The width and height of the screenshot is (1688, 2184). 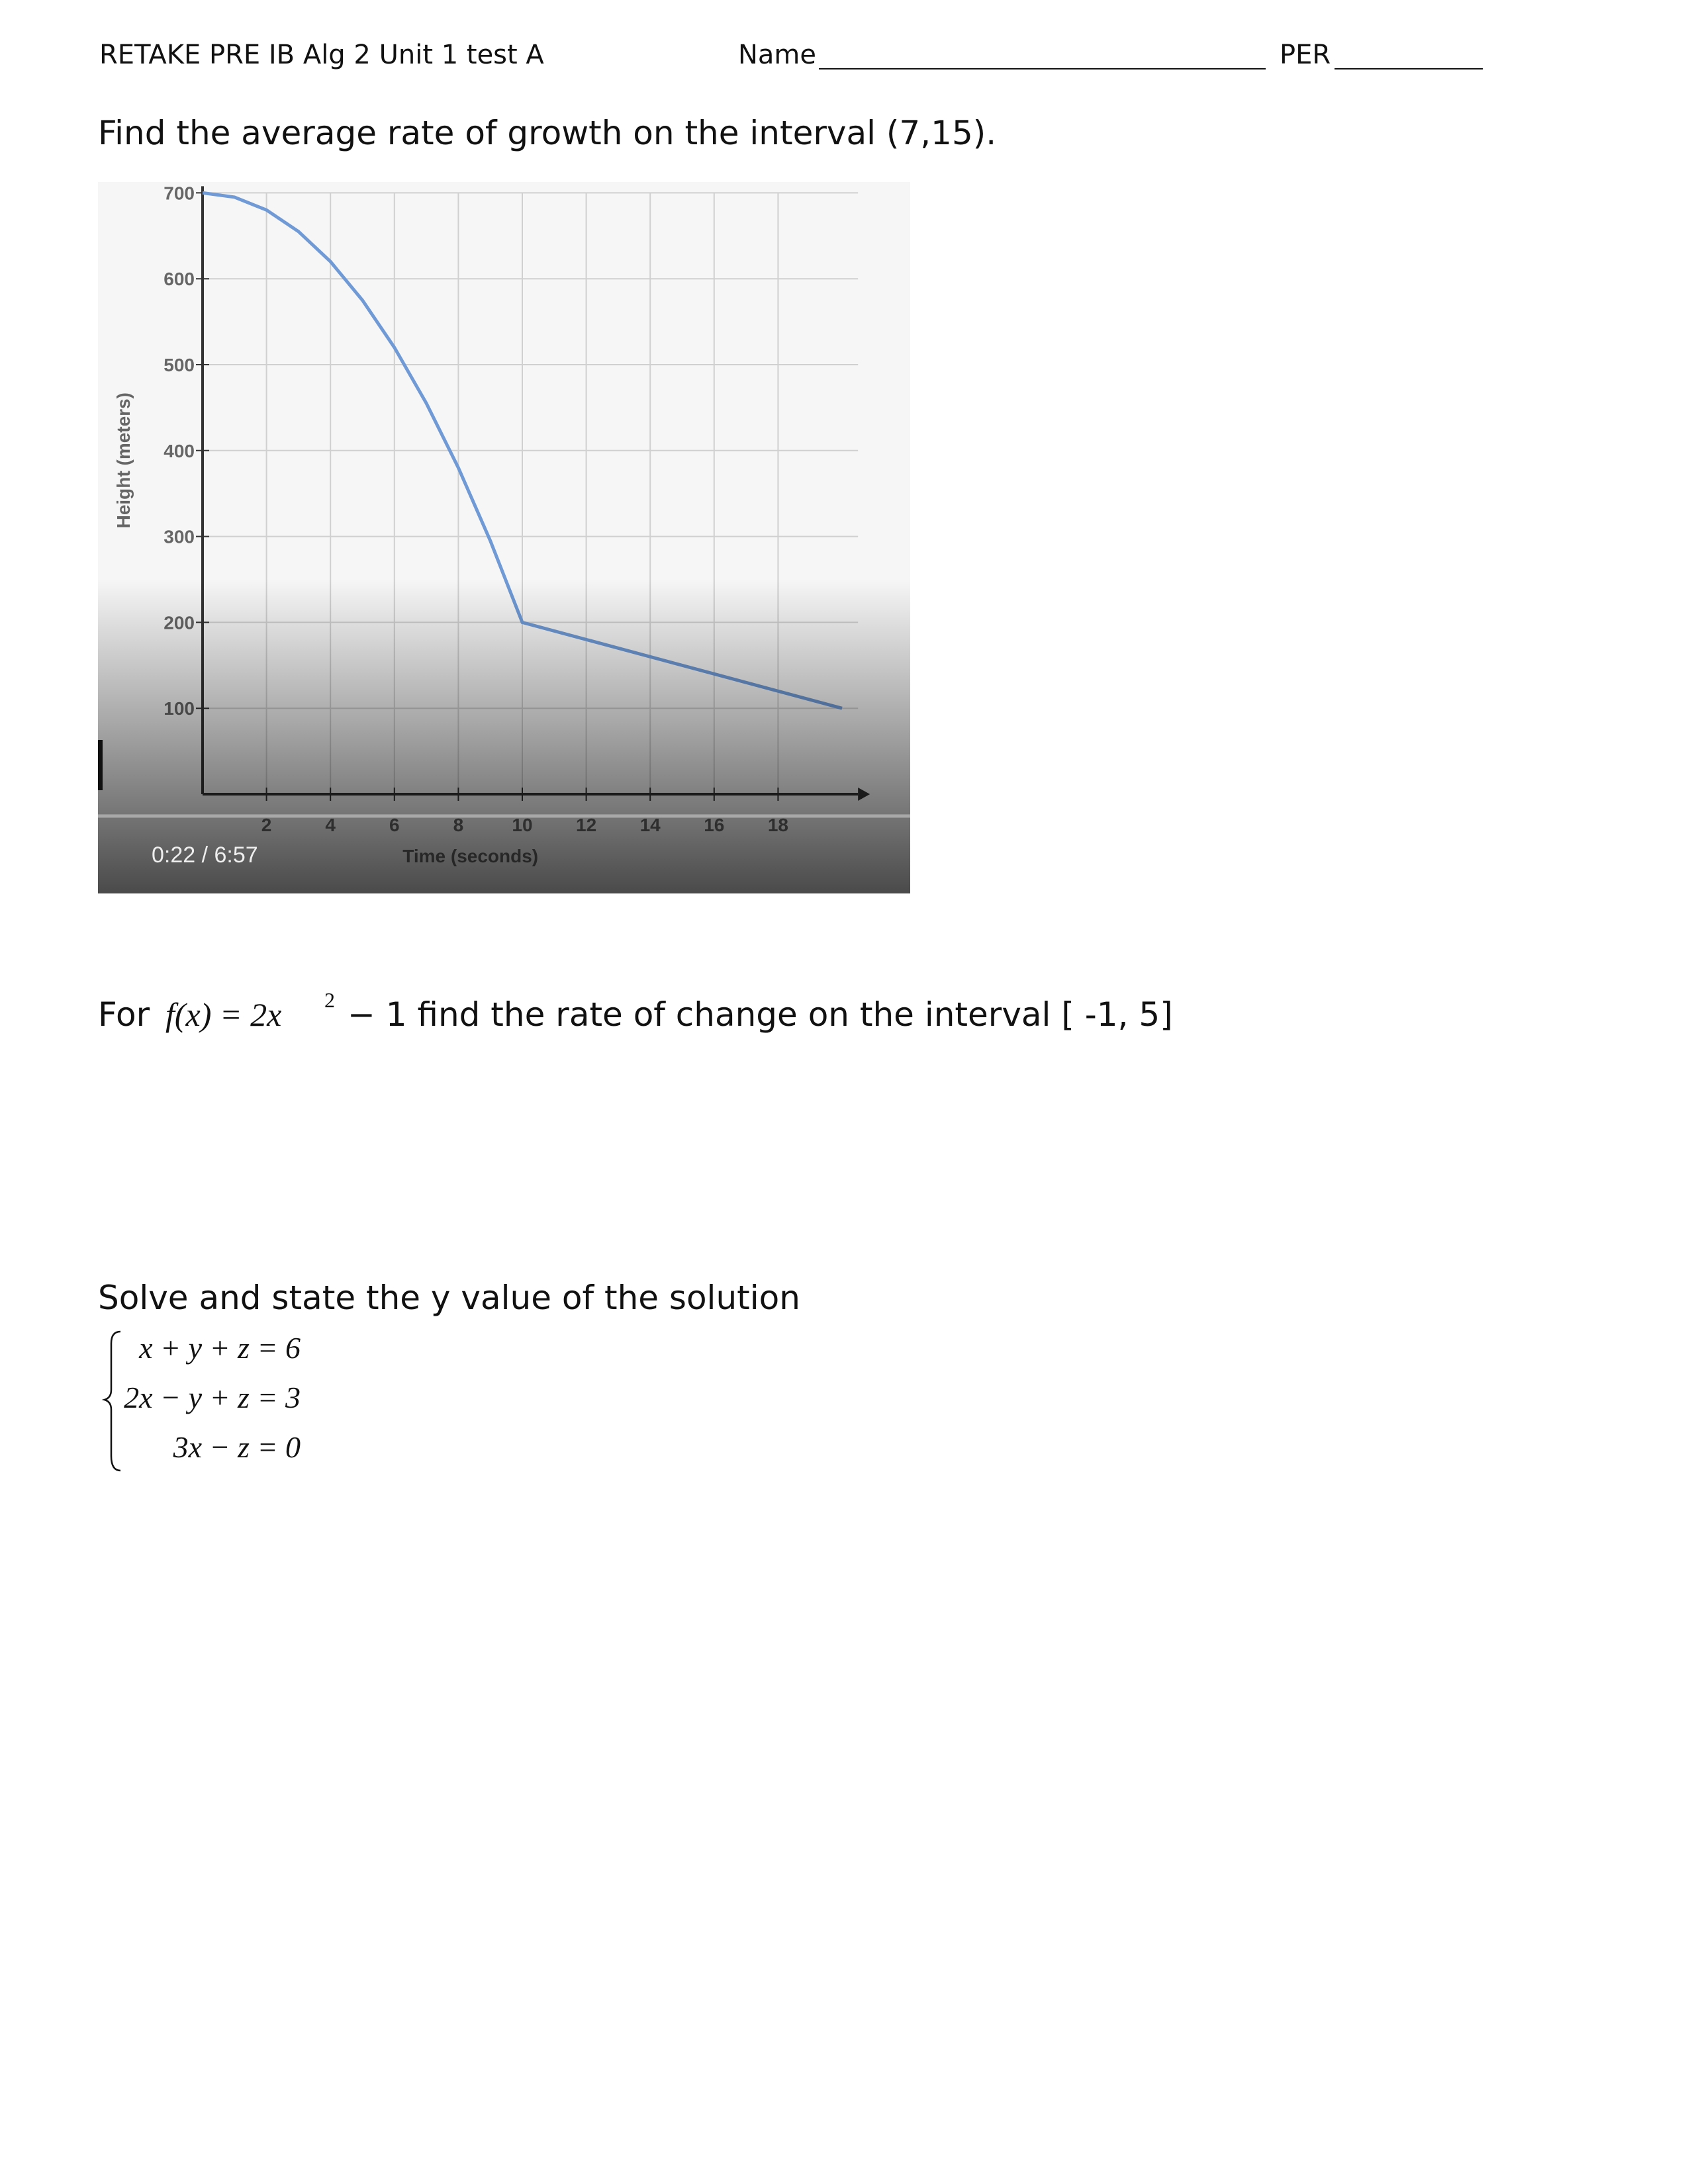 What do you see at coordinates (179, 365) in the screenshot?
I see `y-tick-label: 500` at bounding box center [179, 365].